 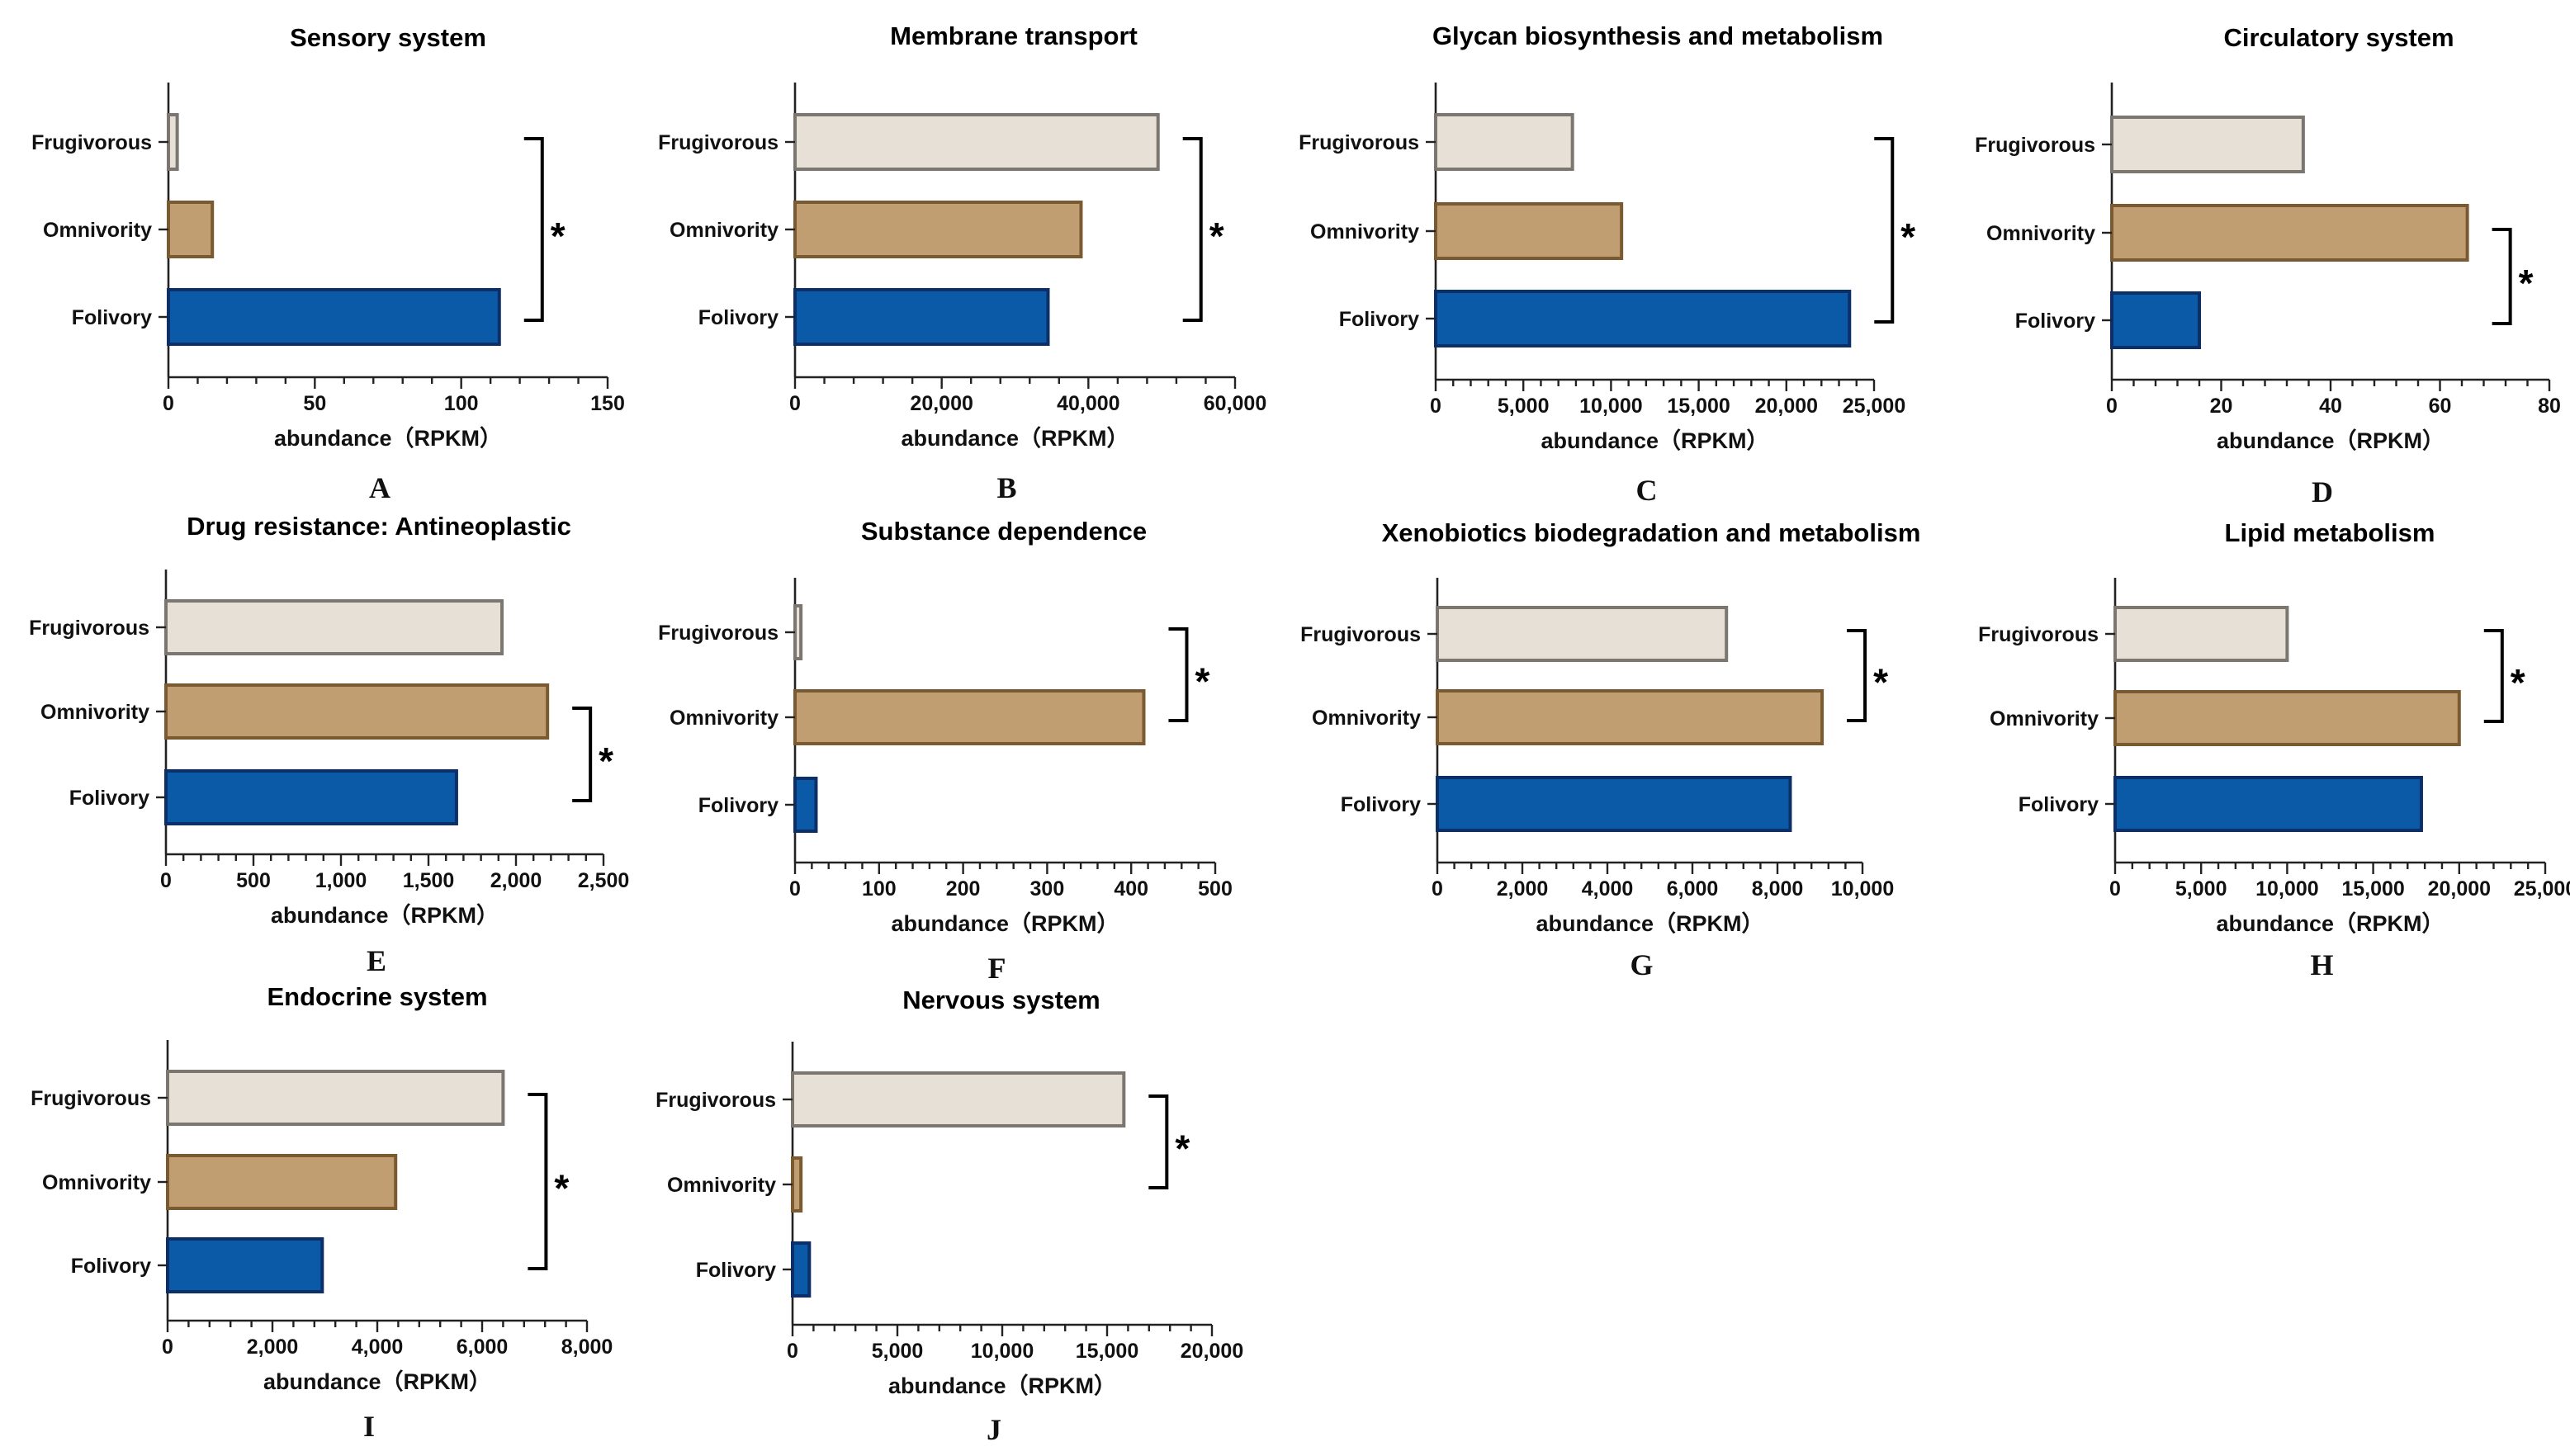 I want to click on panel-letter: J, so click(x=994, y=1429).